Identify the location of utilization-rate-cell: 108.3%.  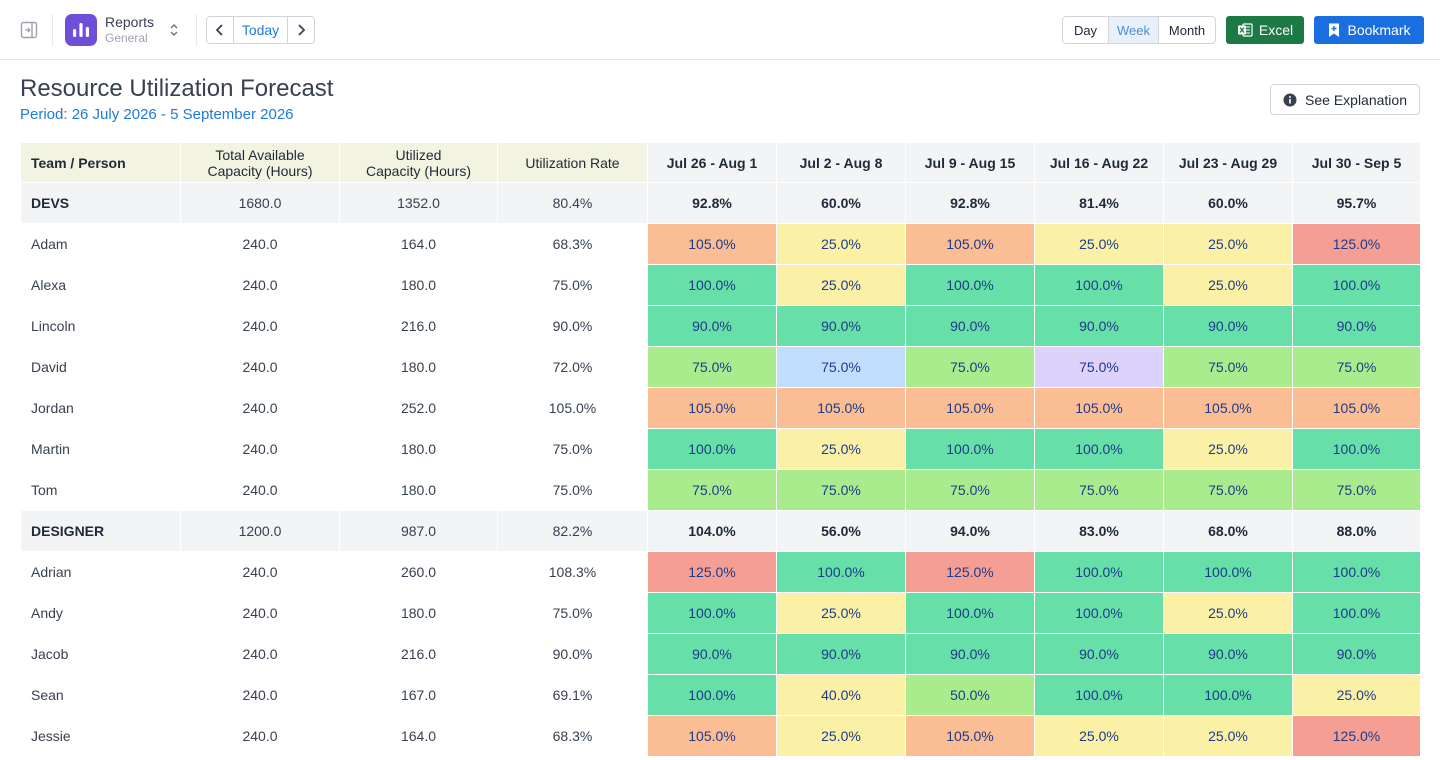
(572, 572).